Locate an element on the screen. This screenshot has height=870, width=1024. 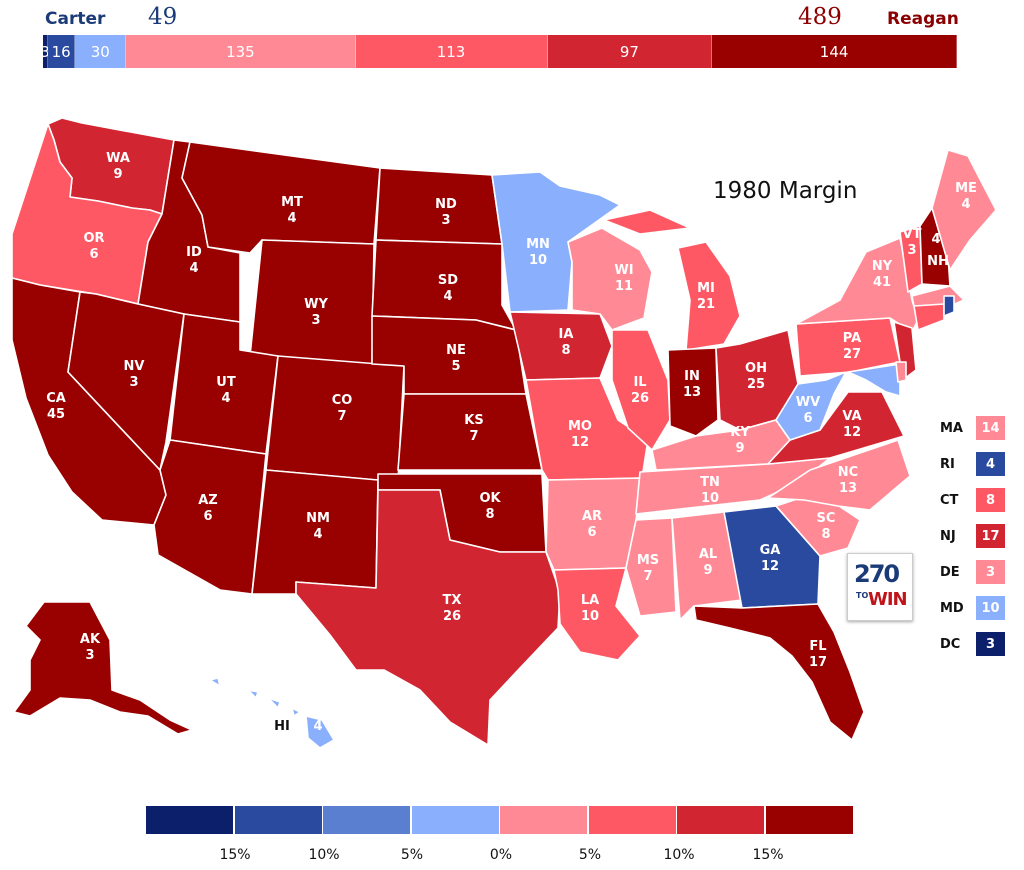
state-label-wa: WA 9 is located at coordinates (118, 166).